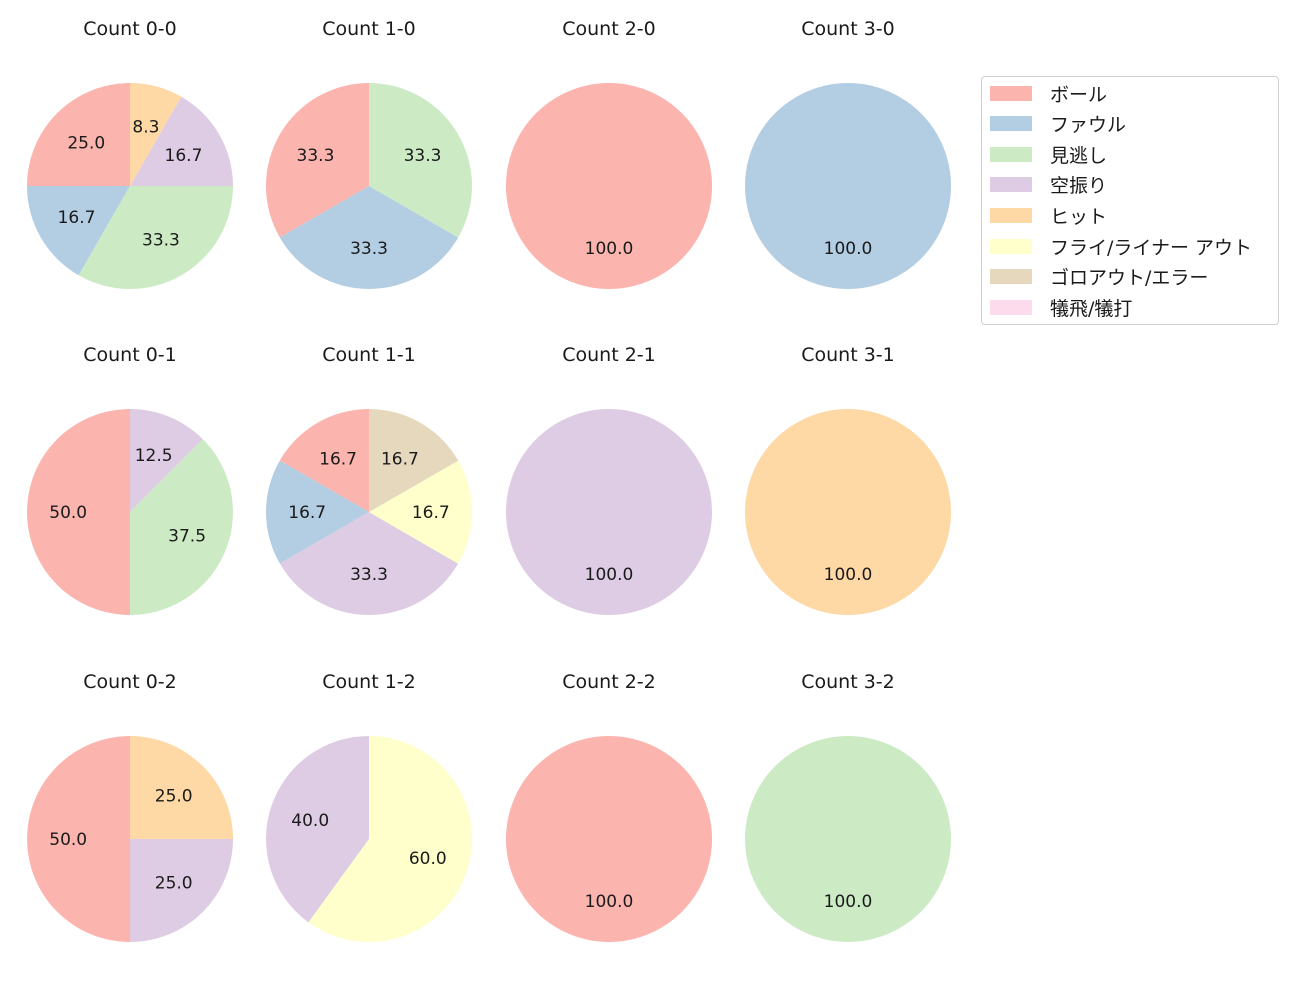 This screenshot has width=1300, height=1000. Describe the element at coordinates (154, 456) in the screenshot. I see `pie-value-label: 12.5` at that location.